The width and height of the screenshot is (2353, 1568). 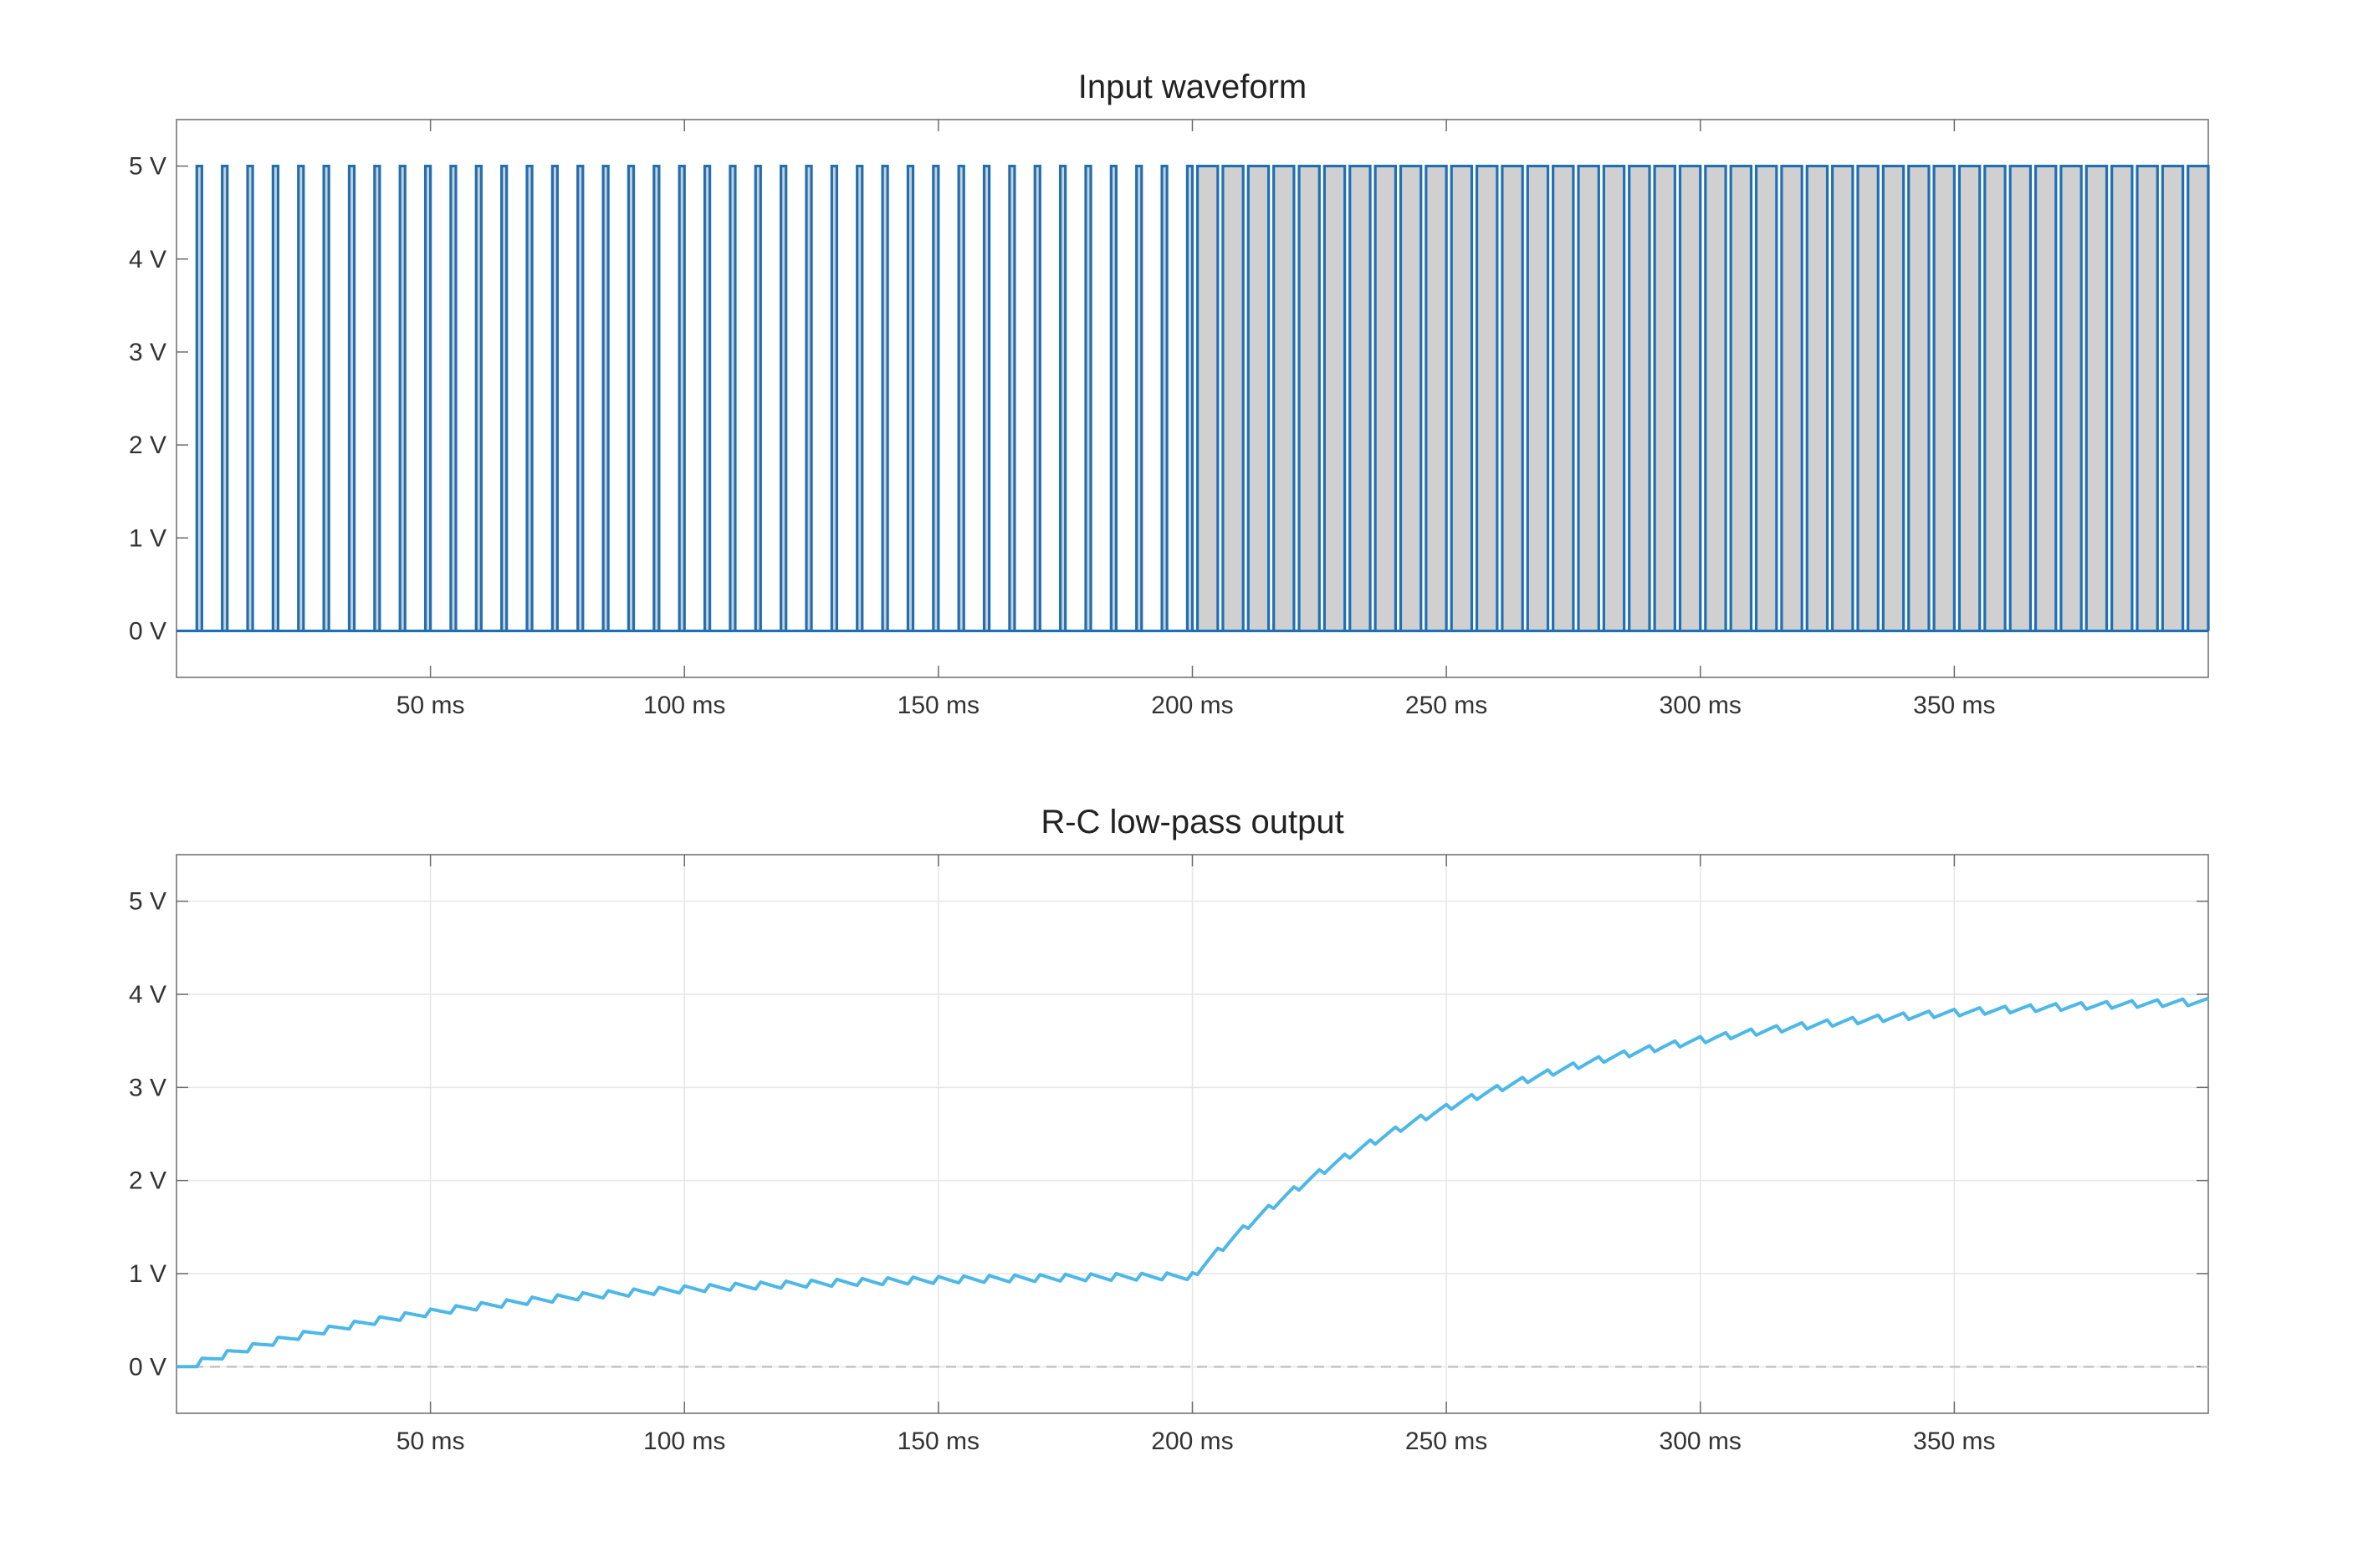 What do you see at coordinates (147, 902) in the screenshot?
I see `y-tick-label: 5 V` at bounding box center [147, 902].